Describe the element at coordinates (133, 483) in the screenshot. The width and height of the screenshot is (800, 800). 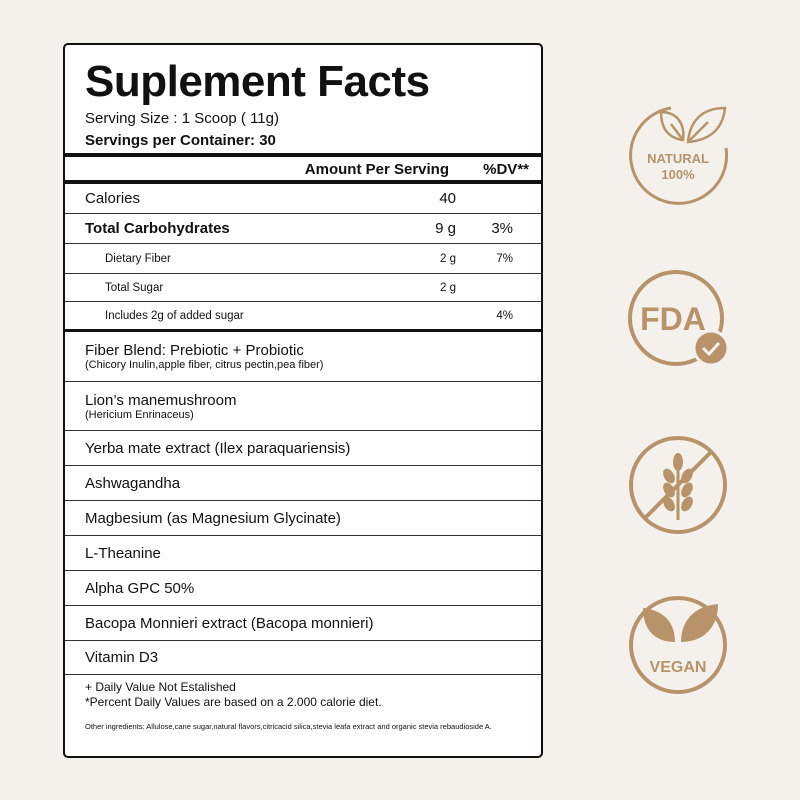
I see `ingredient-name: Ashwagandha` at that location.